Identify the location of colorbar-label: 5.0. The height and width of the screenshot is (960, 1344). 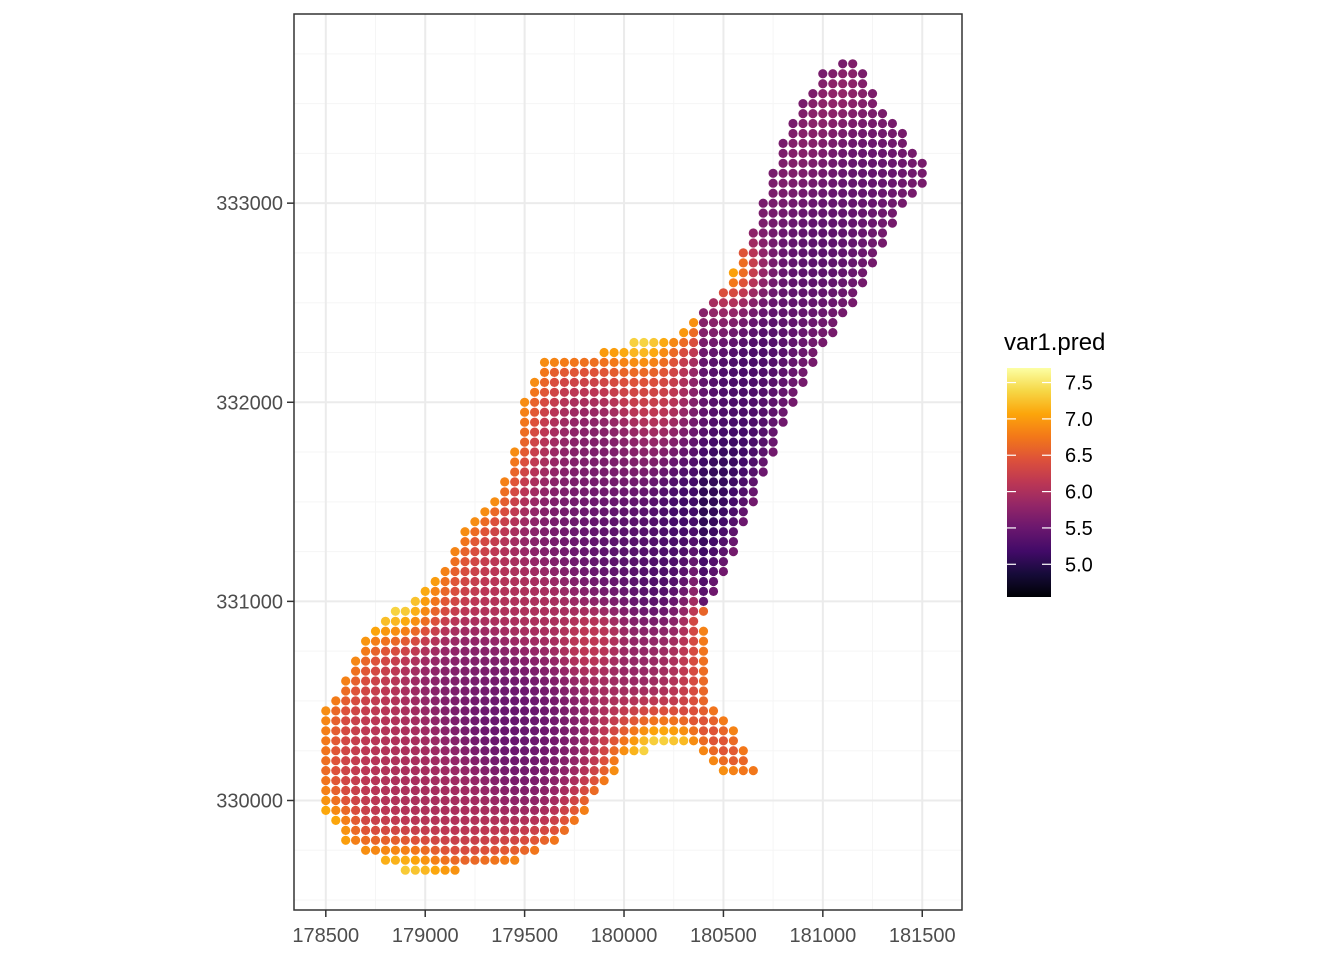
(1079, 565).